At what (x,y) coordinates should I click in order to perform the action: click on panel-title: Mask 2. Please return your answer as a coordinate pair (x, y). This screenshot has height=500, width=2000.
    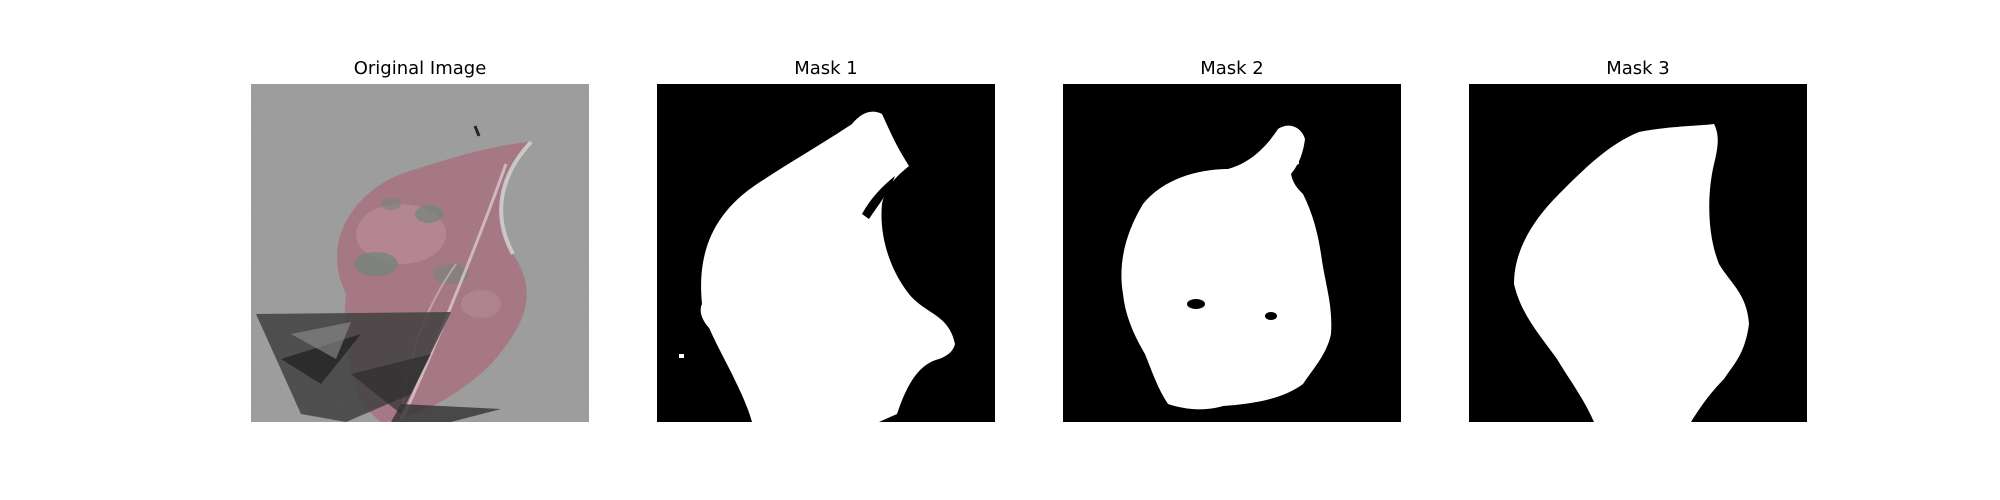
    Looking at the image, I should click on (1232, 68).